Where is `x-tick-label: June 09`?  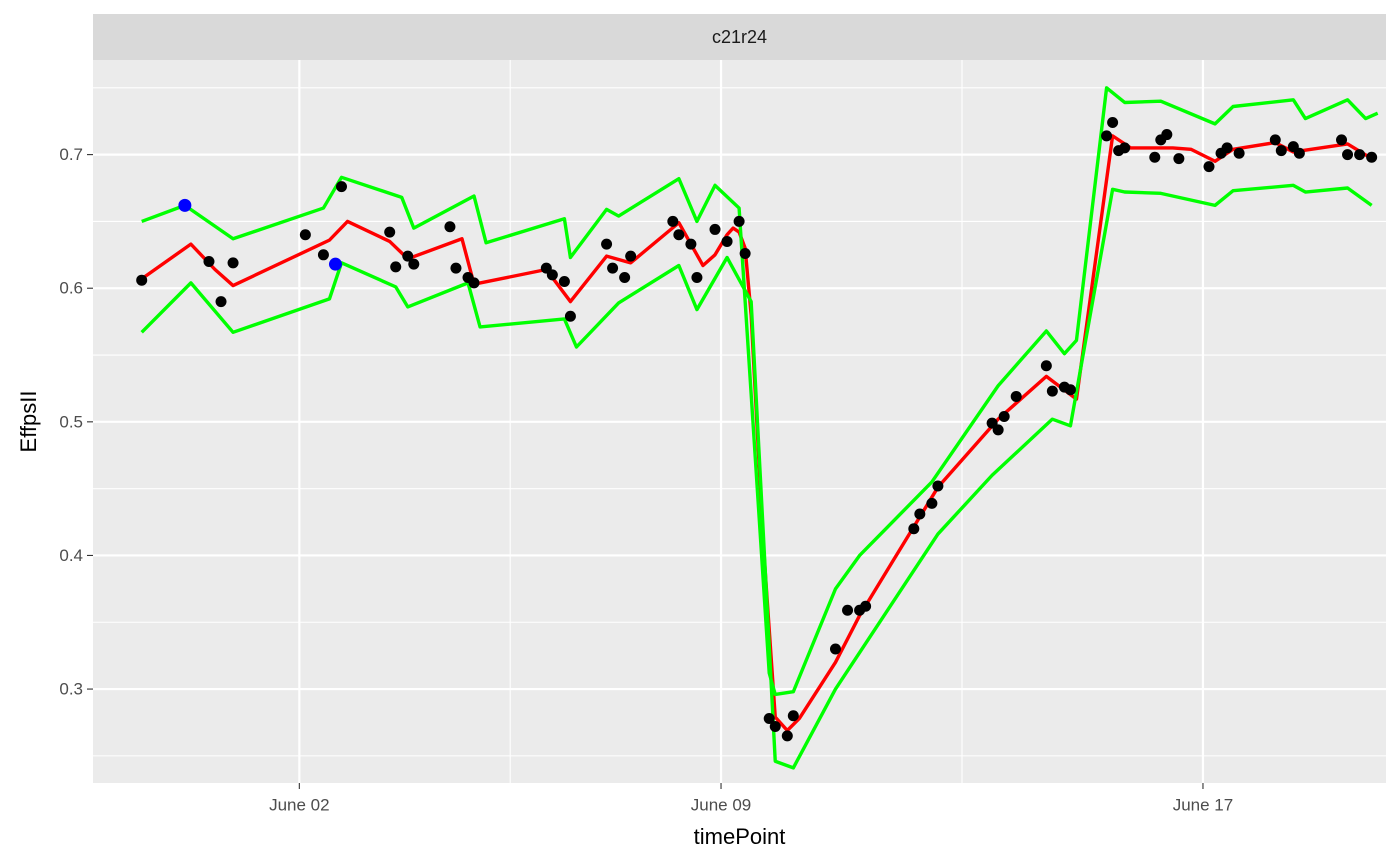 x-tick-label: June 09 is located at coordinates (721, 805).